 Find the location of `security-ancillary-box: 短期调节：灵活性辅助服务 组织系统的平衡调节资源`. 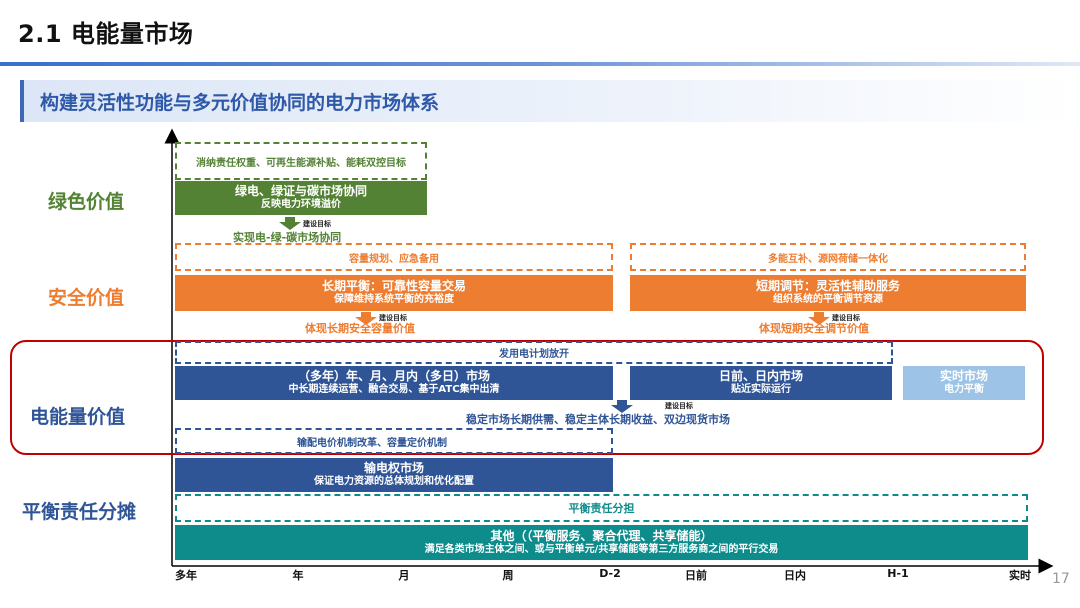

security-ancillary-box: 短期调节：灵活性辅助服务 组织系统的平衡调节资源 is located at coordinates (828, 293).